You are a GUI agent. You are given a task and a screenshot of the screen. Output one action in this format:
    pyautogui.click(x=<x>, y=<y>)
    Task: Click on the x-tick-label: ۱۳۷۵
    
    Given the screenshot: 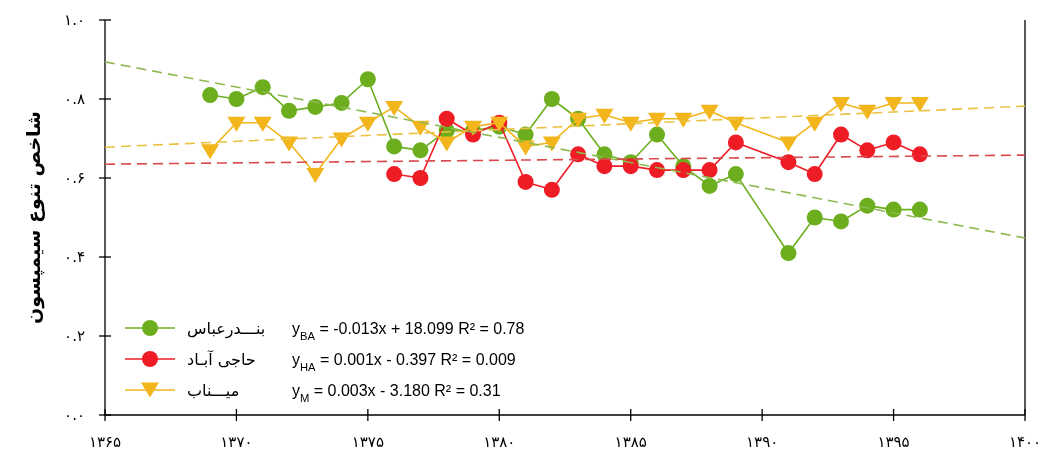 What is the action you would take?
    pyautogui.click(x=367, y=442)
    